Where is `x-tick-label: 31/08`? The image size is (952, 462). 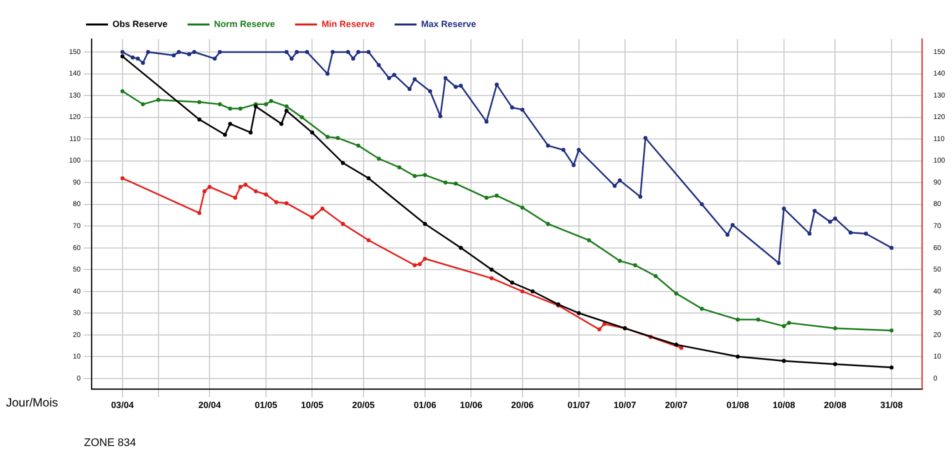 x-tick-label: 31/08 is located at coordinates (891, 405).